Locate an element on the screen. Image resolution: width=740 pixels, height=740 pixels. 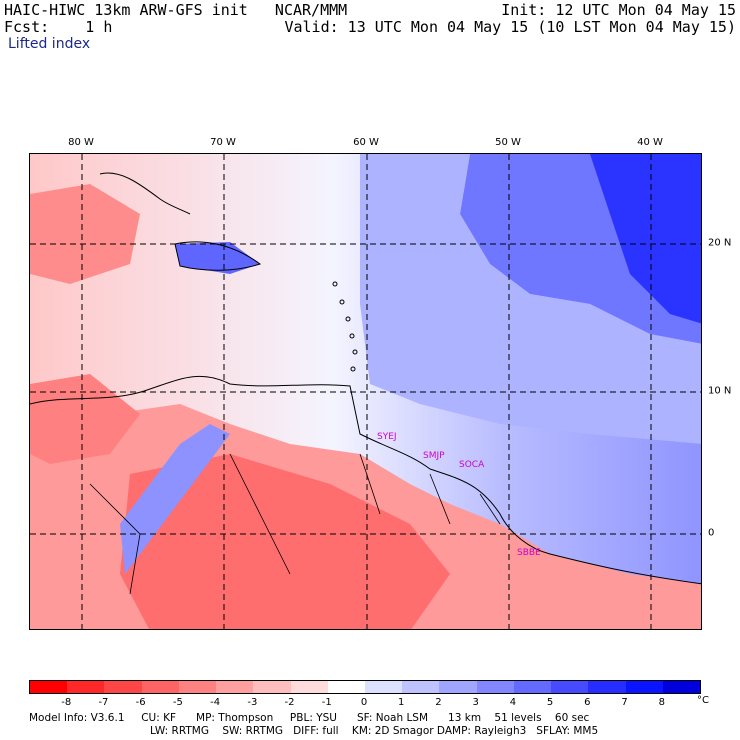
colorbar-label: -6 is located at coordinates (140, 702).